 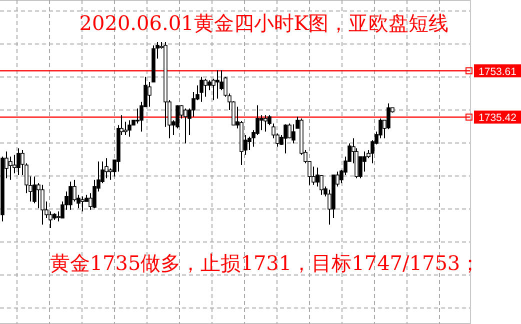 What do you see at coordinates (265, 263) in the screenshot?
I see `annotation: 黄金1735做多，止损1731，目标1747/1753；` at bounding box center [265, 263].